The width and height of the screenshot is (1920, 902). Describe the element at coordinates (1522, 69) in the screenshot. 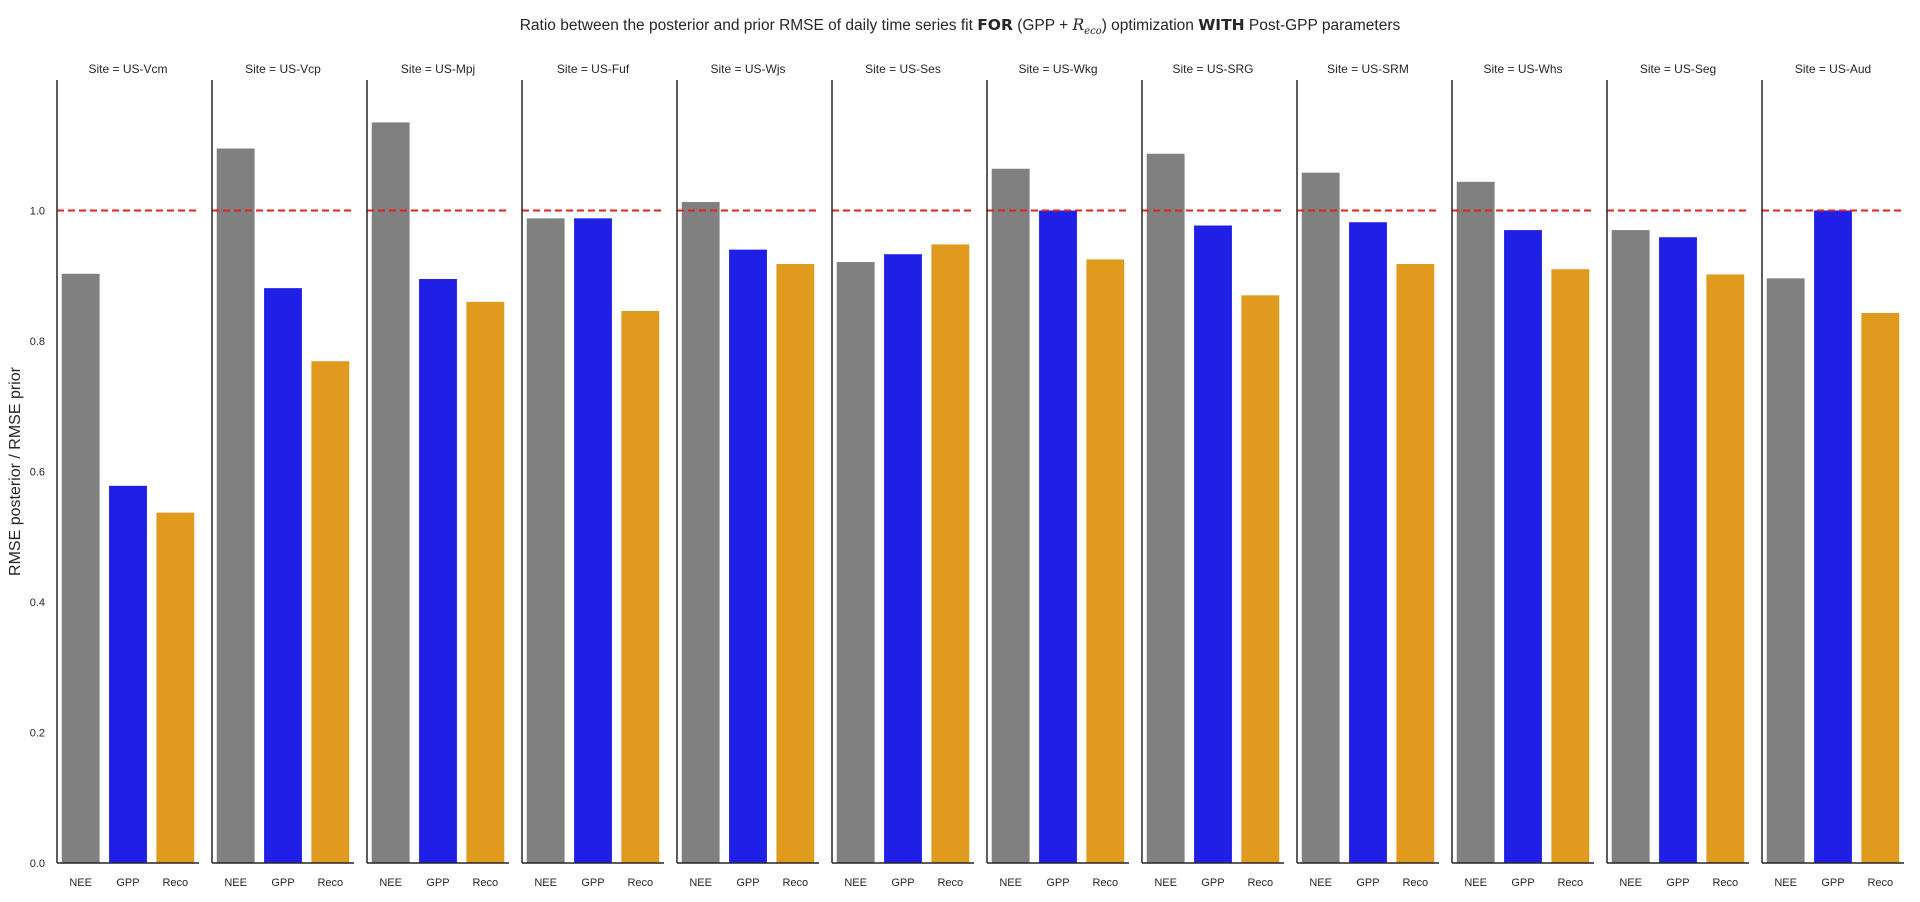

I see `facet-title: Site = US-Whs` at that location.